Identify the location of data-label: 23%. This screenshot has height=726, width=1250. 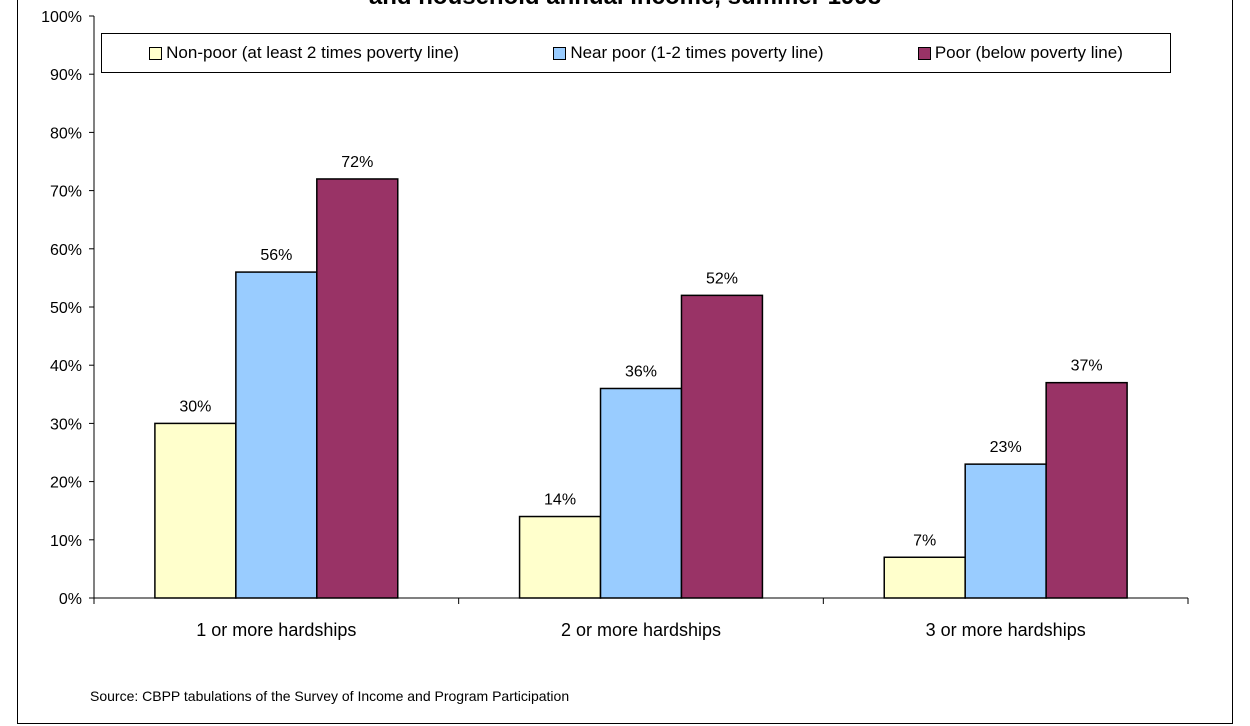
(1006, 447).